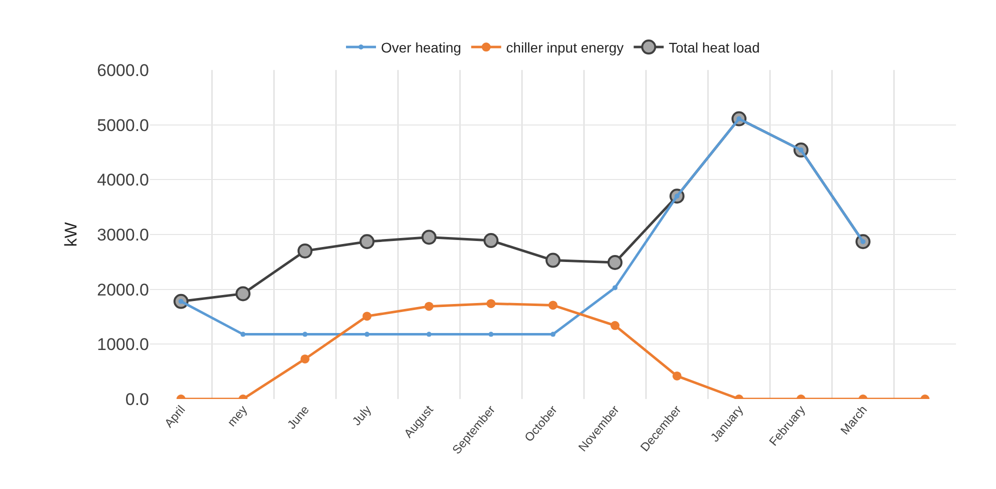  What do you see at coordinates (123, 180) in the screenshot?
I see `y-tick-label: 4000.0` at bounding box center [123, 180].